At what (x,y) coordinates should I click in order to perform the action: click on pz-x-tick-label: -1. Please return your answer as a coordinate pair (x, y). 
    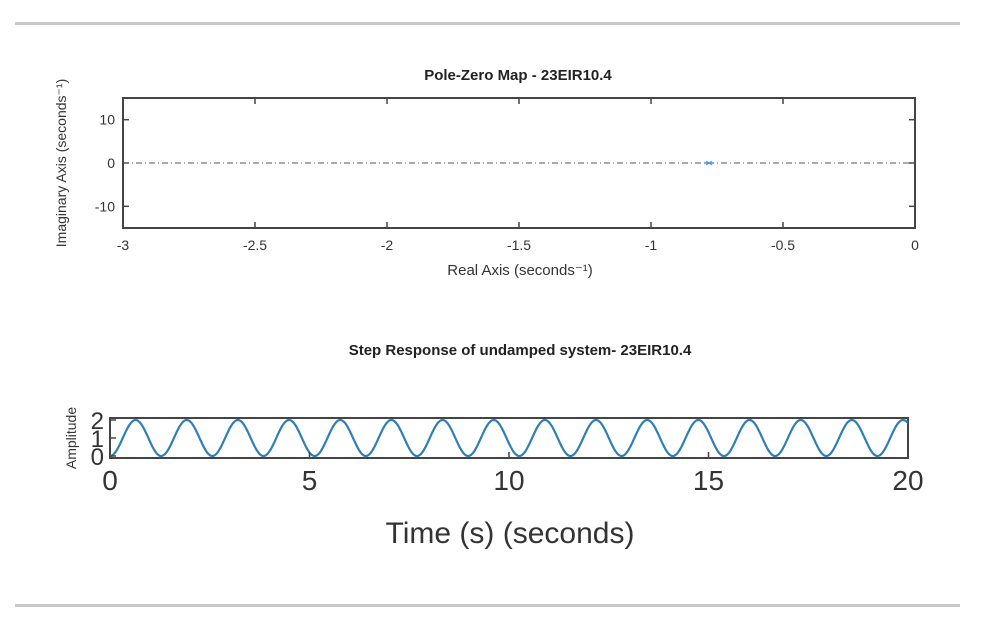
    Looking at the image, I should click on (651, 245).